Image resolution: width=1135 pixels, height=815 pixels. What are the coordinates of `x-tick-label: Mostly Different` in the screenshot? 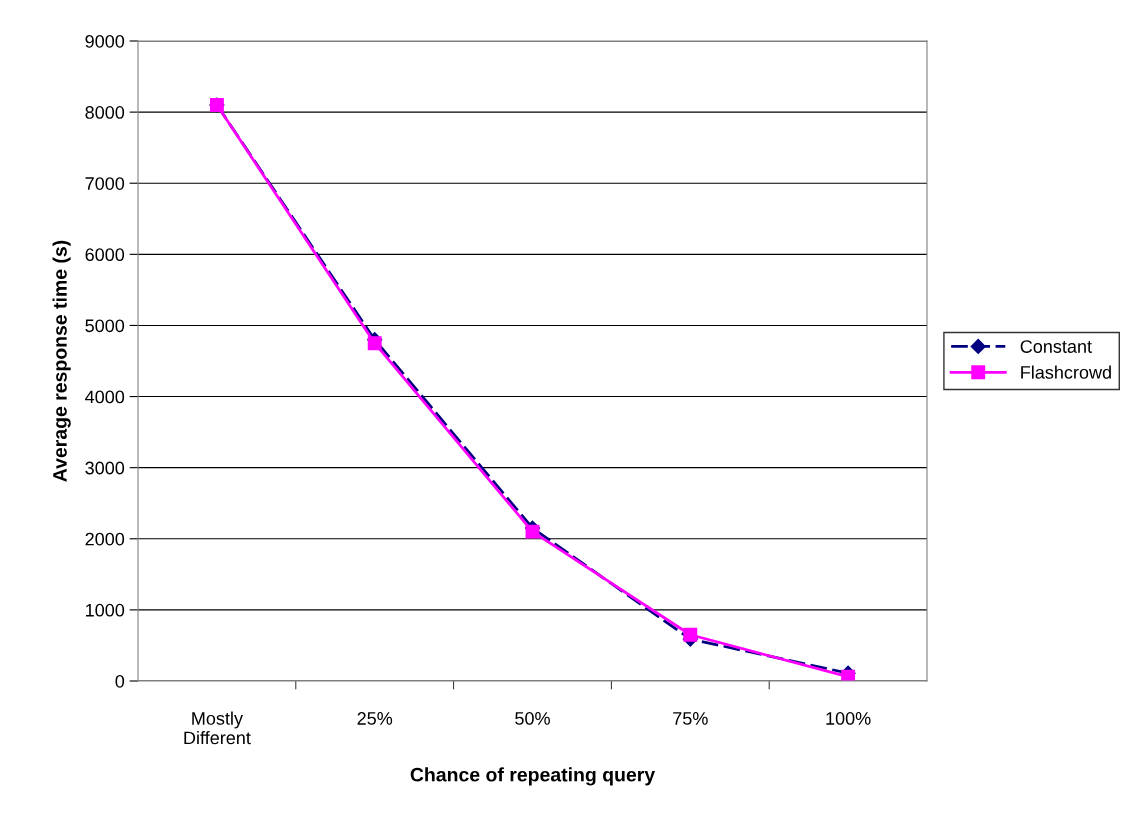 It's located at (217, 728).